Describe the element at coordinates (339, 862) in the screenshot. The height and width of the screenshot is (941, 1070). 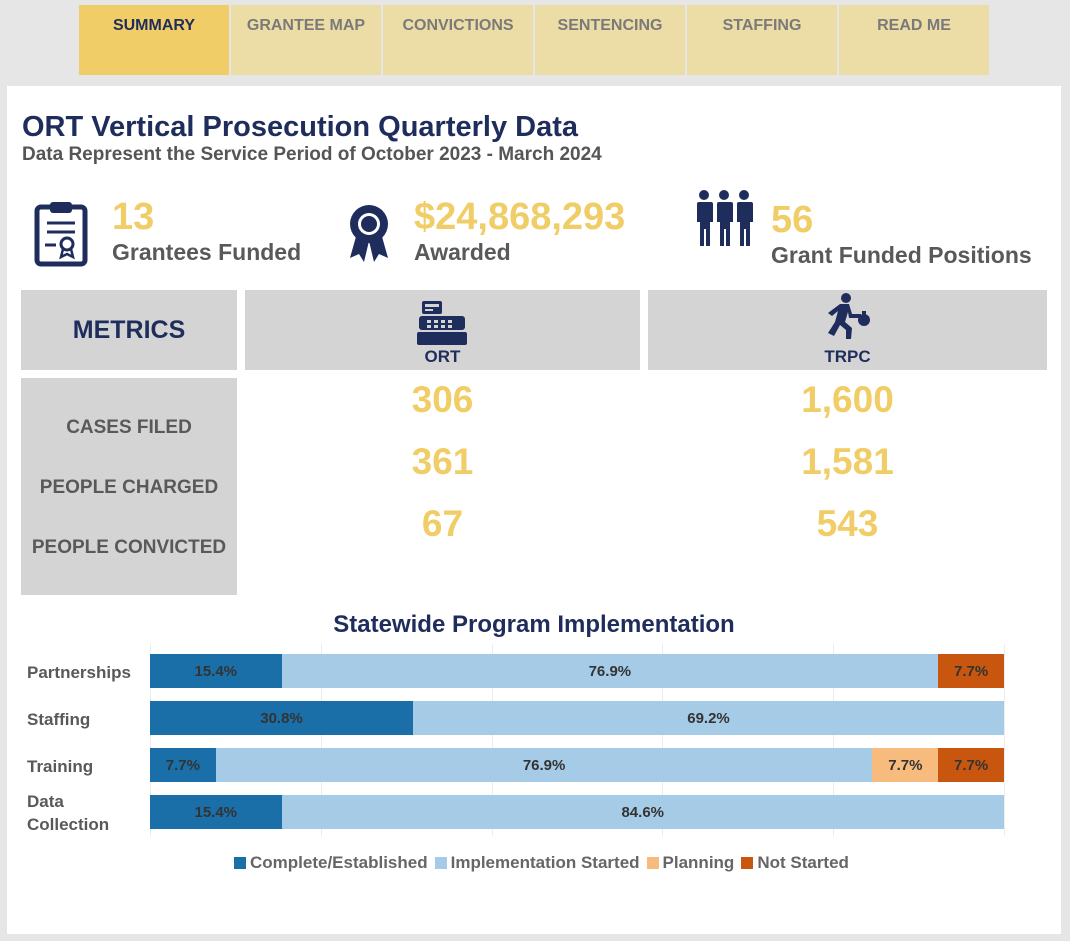
I see `legend-label: Complete/Established` at that location.